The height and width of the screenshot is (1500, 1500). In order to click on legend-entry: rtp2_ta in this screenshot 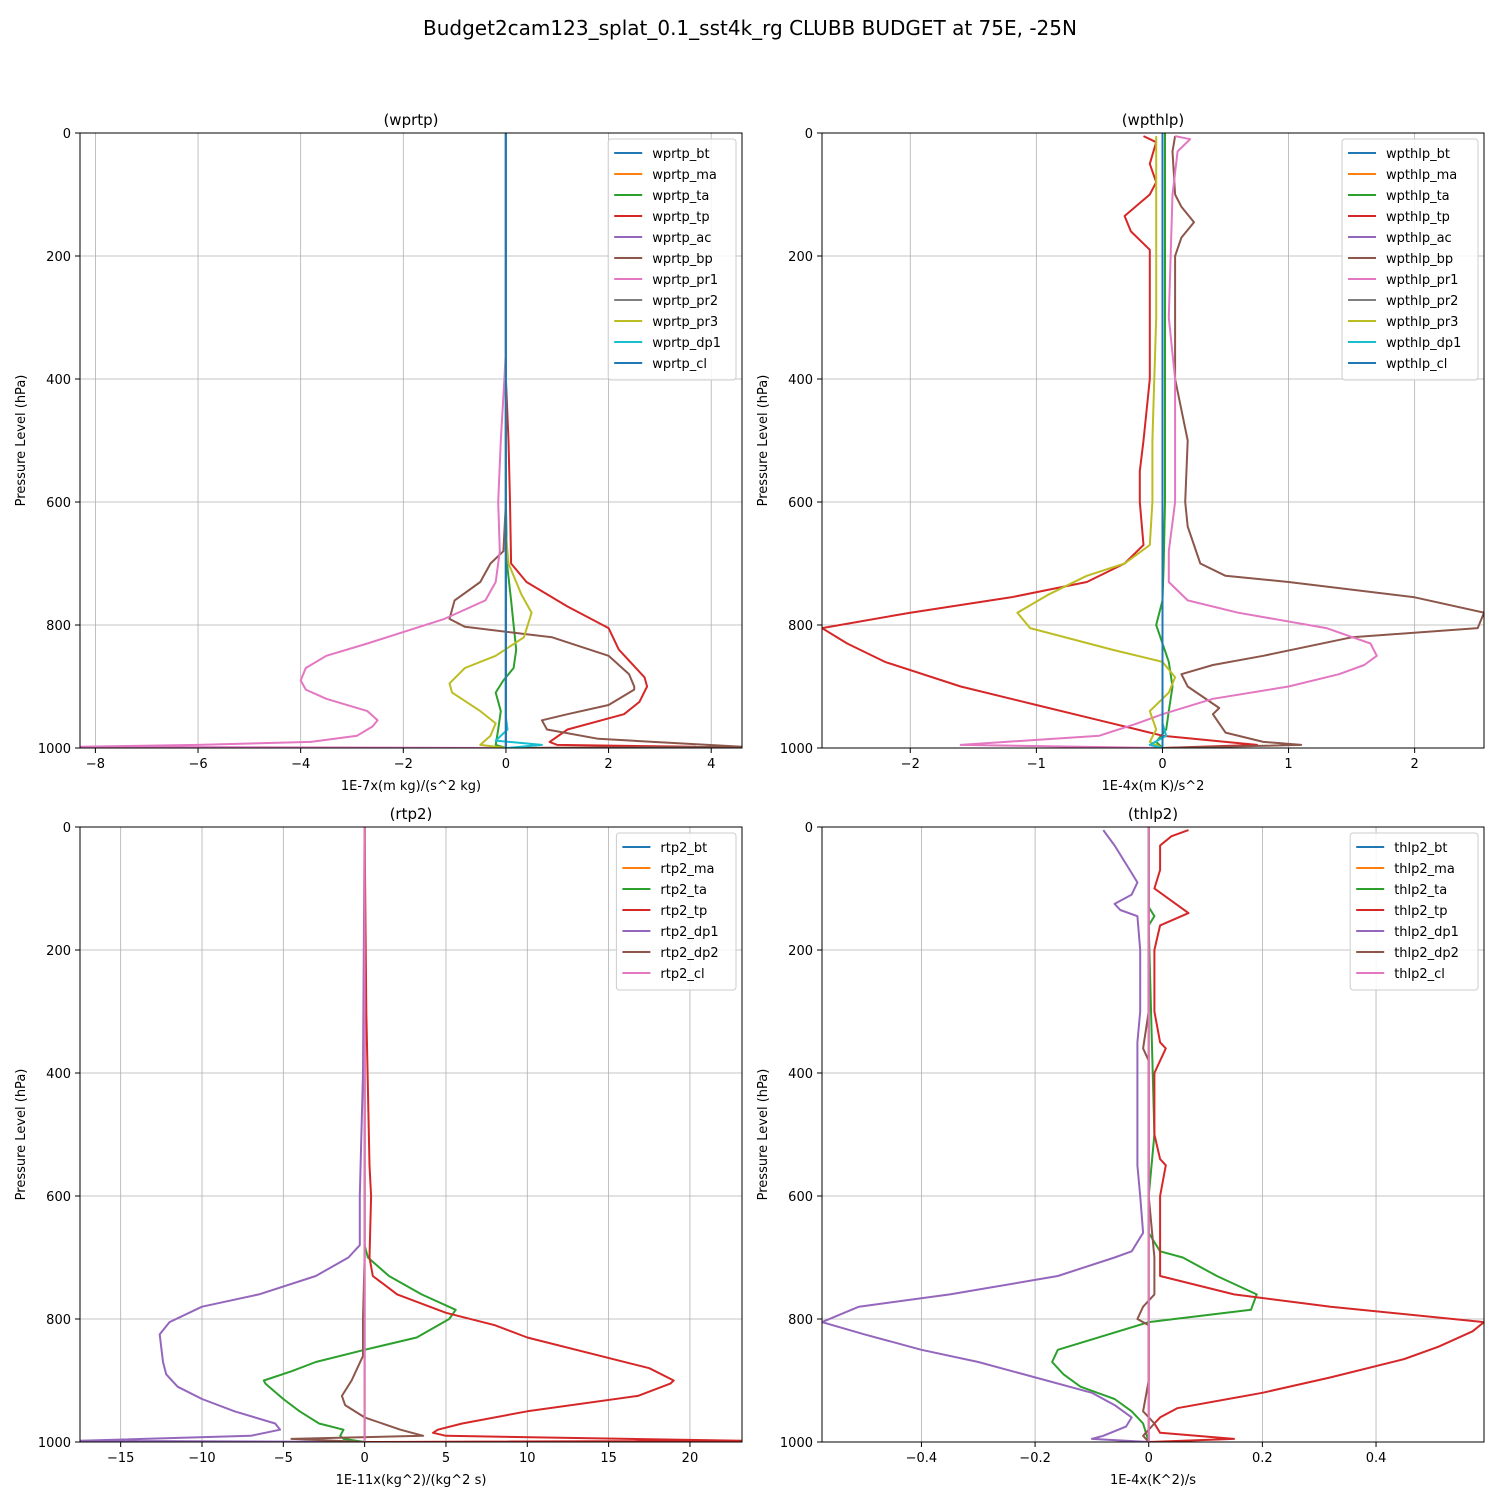, I will do `click(683, 890)`.